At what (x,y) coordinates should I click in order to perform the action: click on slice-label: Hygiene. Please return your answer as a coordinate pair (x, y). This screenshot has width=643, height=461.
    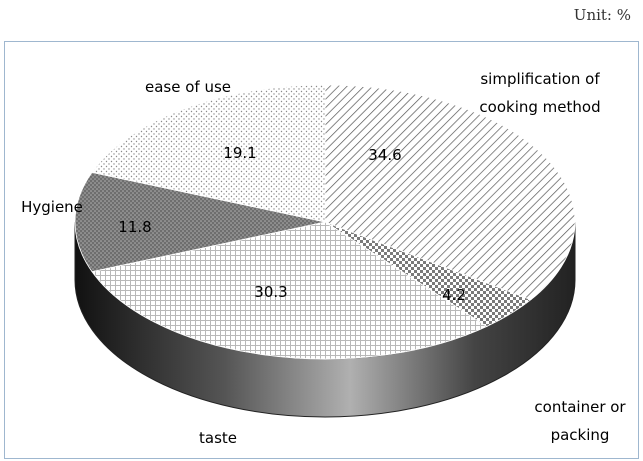
    Looking at the image, I should click on (52, 207).